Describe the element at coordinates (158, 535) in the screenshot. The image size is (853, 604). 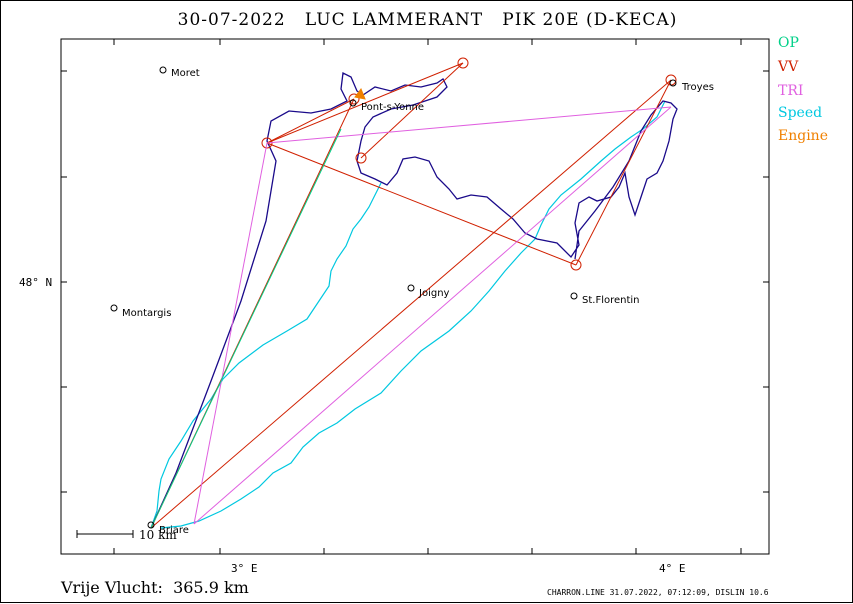
I see `scale-label: 10 km` at that location.